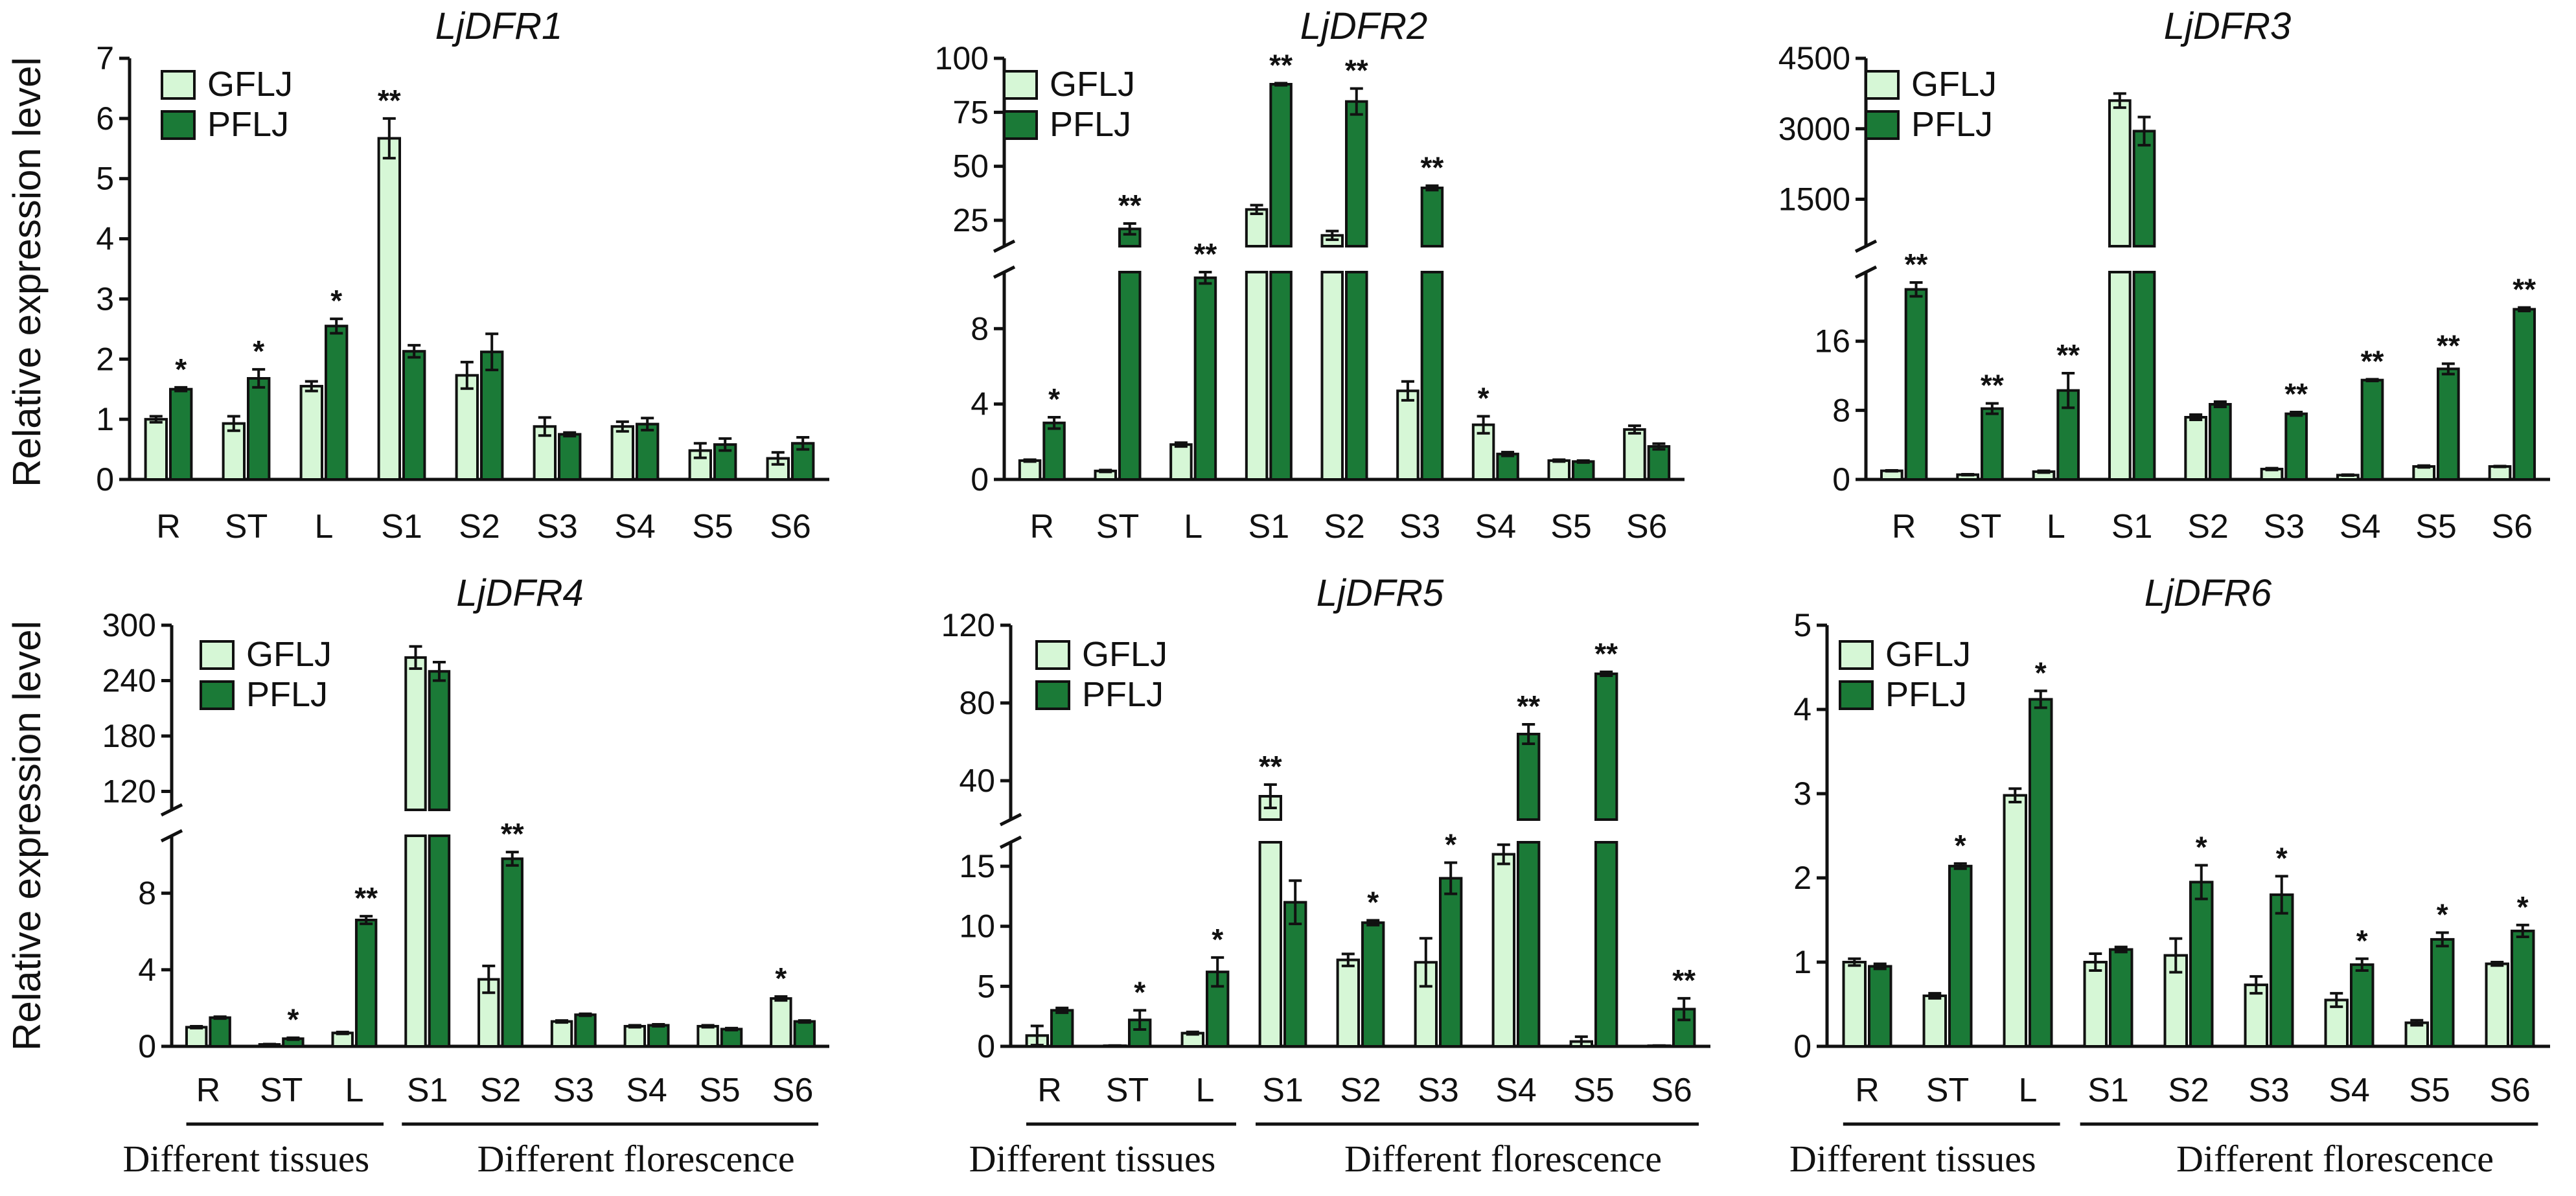  Describe the element at coordinates (804, 1034) in the screenshot. I see `bar-PFLJ-S6` at that location.